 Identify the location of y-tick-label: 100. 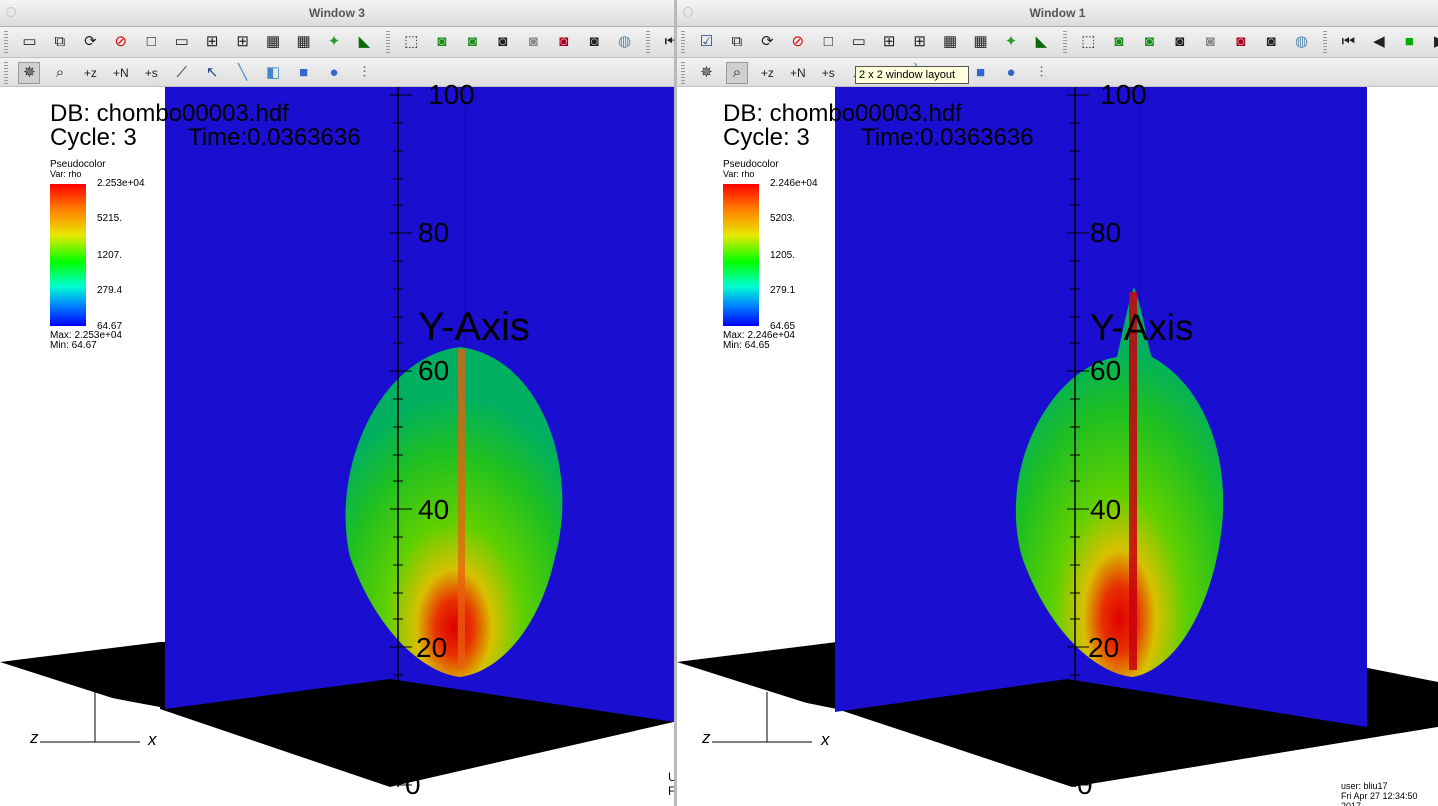
(1123, 94).